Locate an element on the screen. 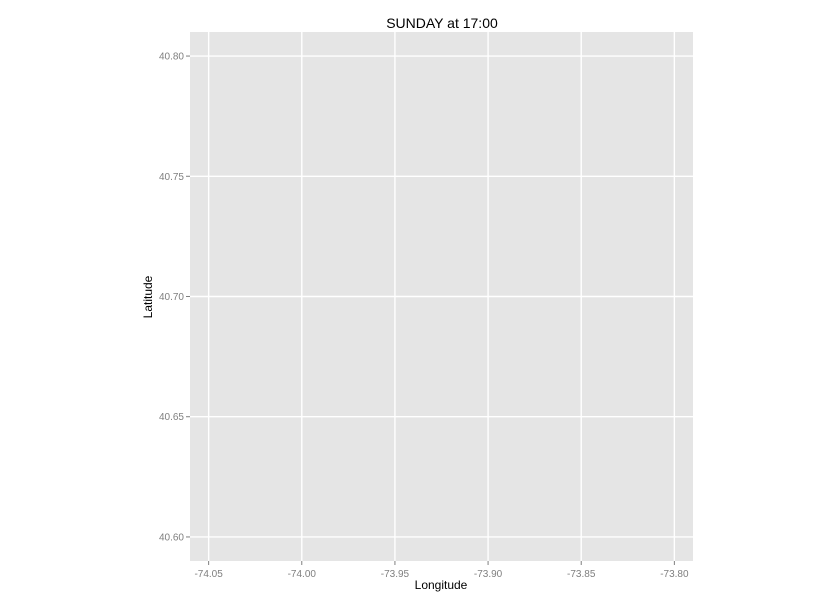 This screenshot has height=600, width=840. chart-title: SUNDAY at 17:00 is located at coordinates (442, 23).